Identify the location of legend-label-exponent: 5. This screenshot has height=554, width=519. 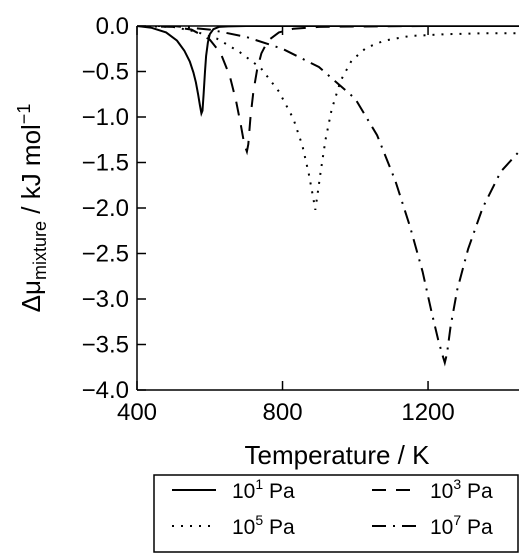
(259, 520).